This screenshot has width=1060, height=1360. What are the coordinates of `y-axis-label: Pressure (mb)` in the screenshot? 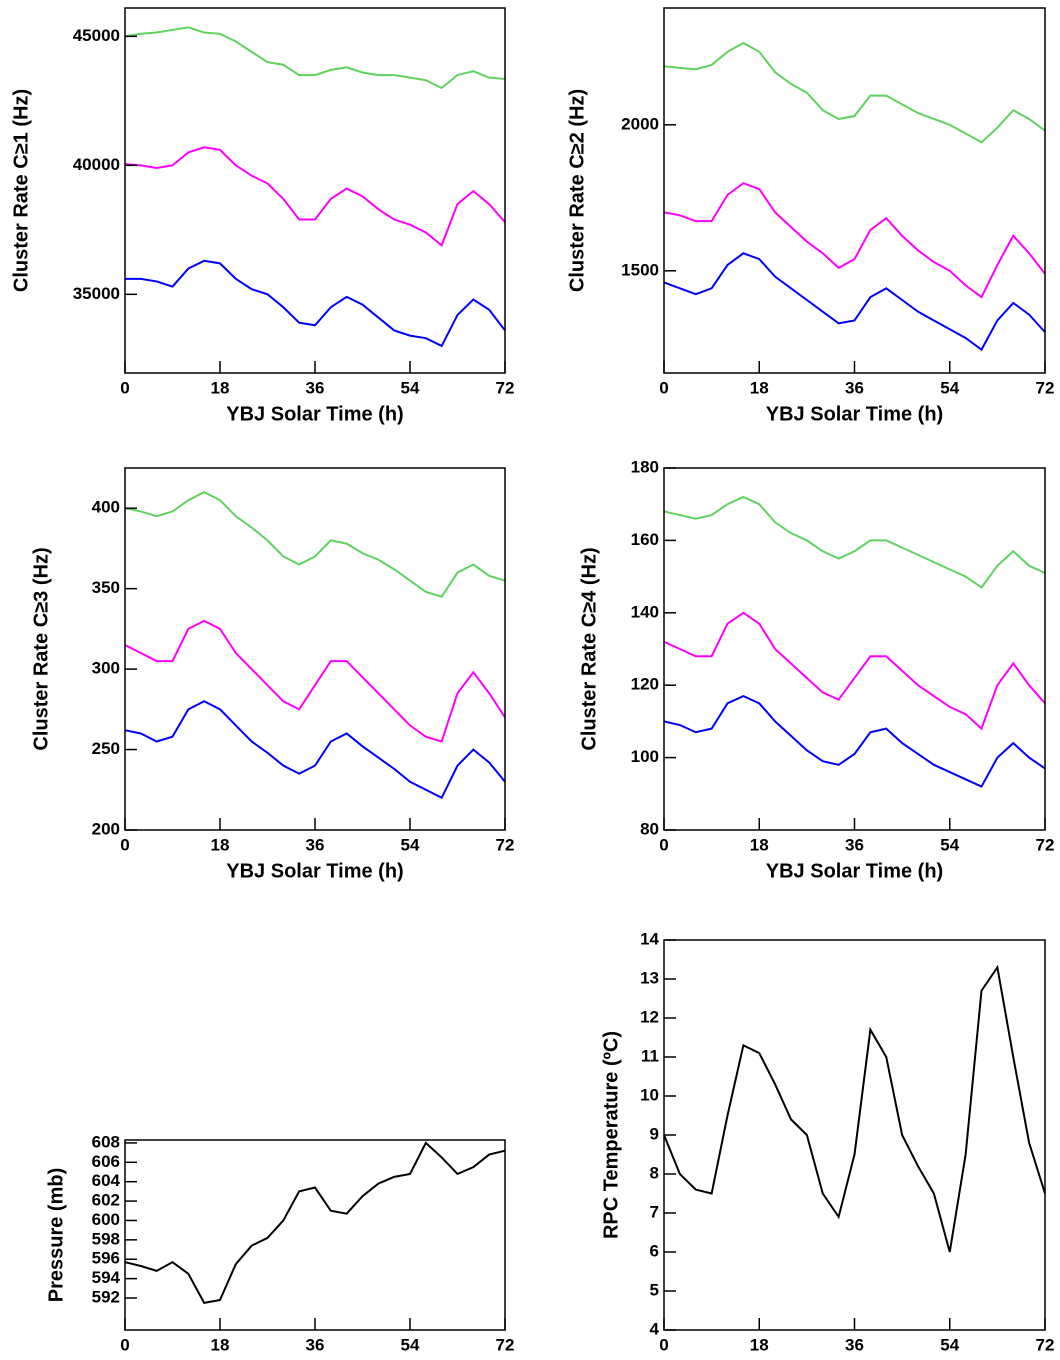 It's located at (56, 1235).